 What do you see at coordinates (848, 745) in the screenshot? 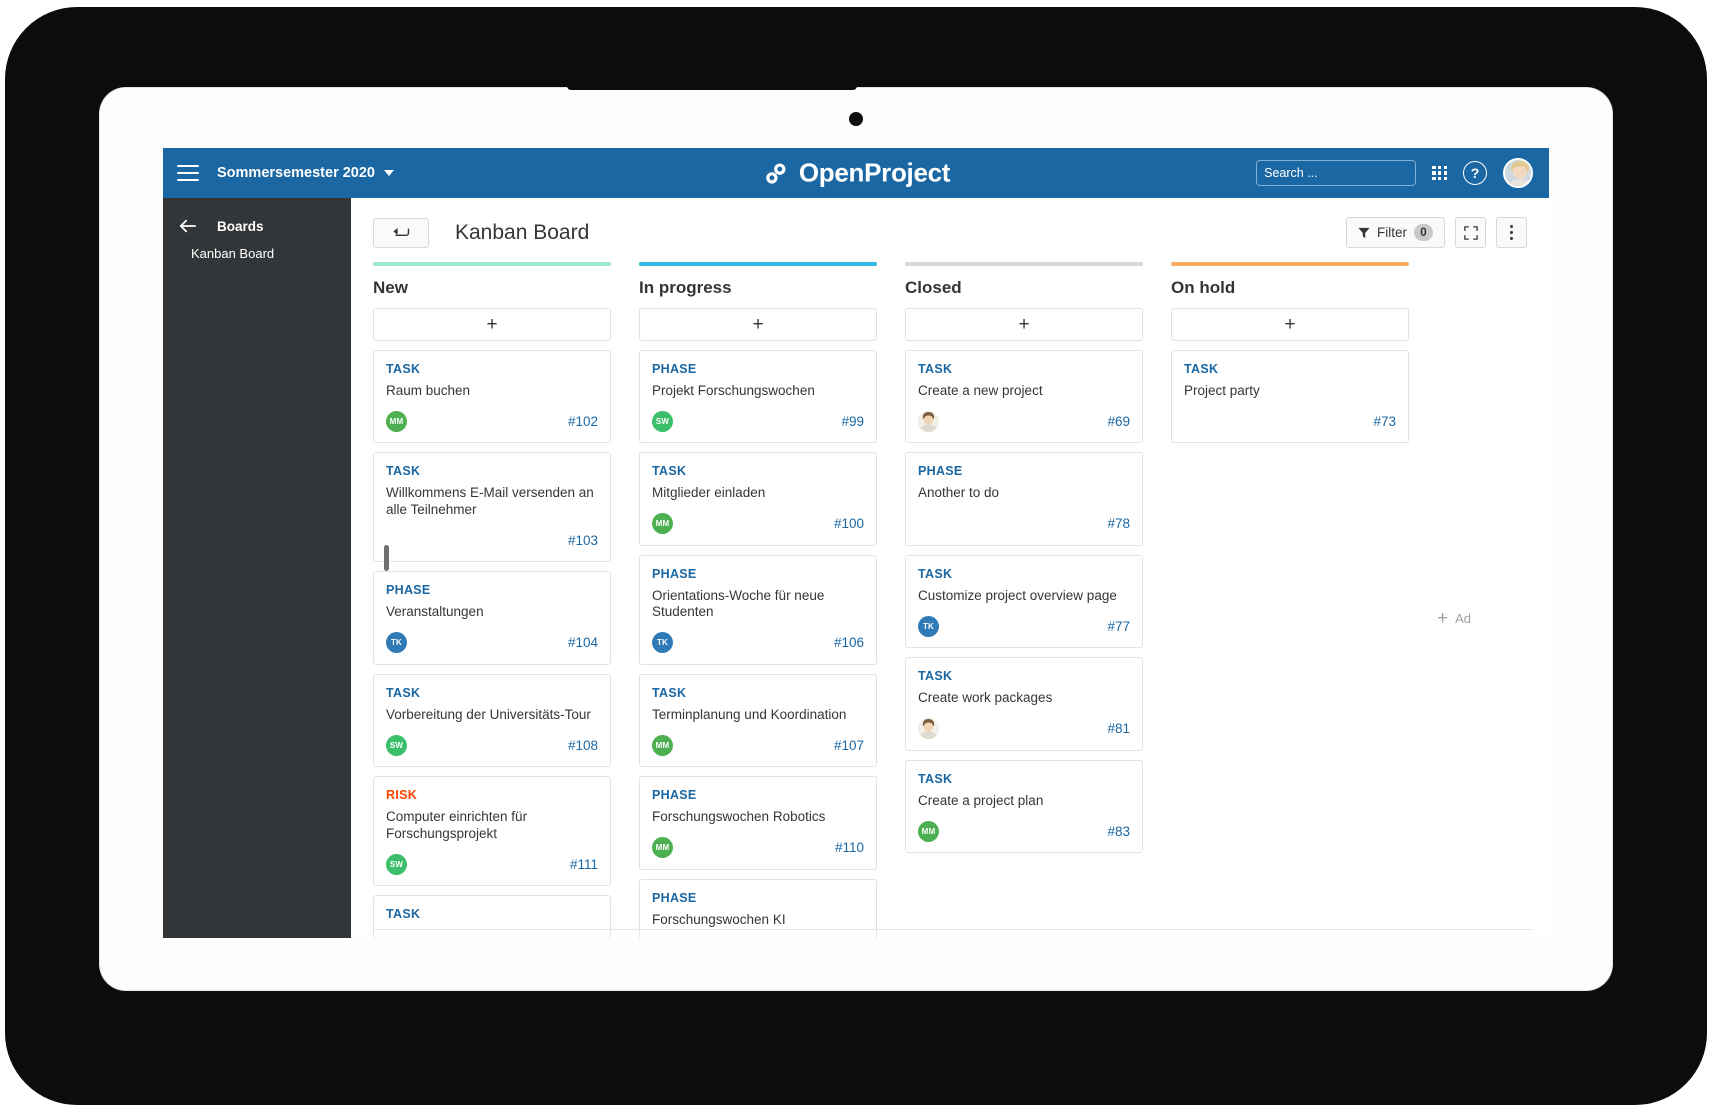
I see `card-id: #107` at bounding box center [848, 745].